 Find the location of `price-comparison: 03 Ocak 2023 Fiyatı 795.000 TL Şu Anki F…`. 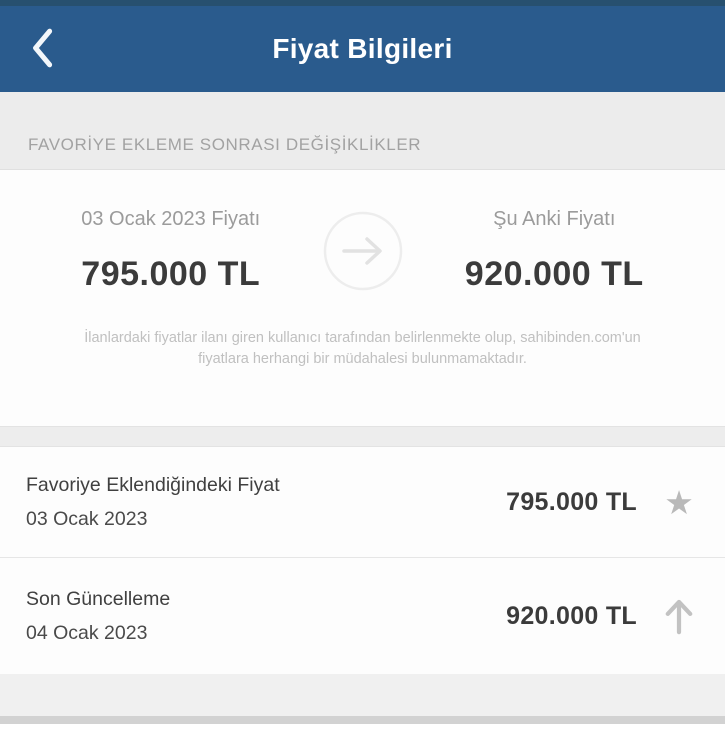

price-comparison: 03 Ocak 2023 Fiyatı 795.000 TL Şu Anki F… is located at coordinates (362, 251).